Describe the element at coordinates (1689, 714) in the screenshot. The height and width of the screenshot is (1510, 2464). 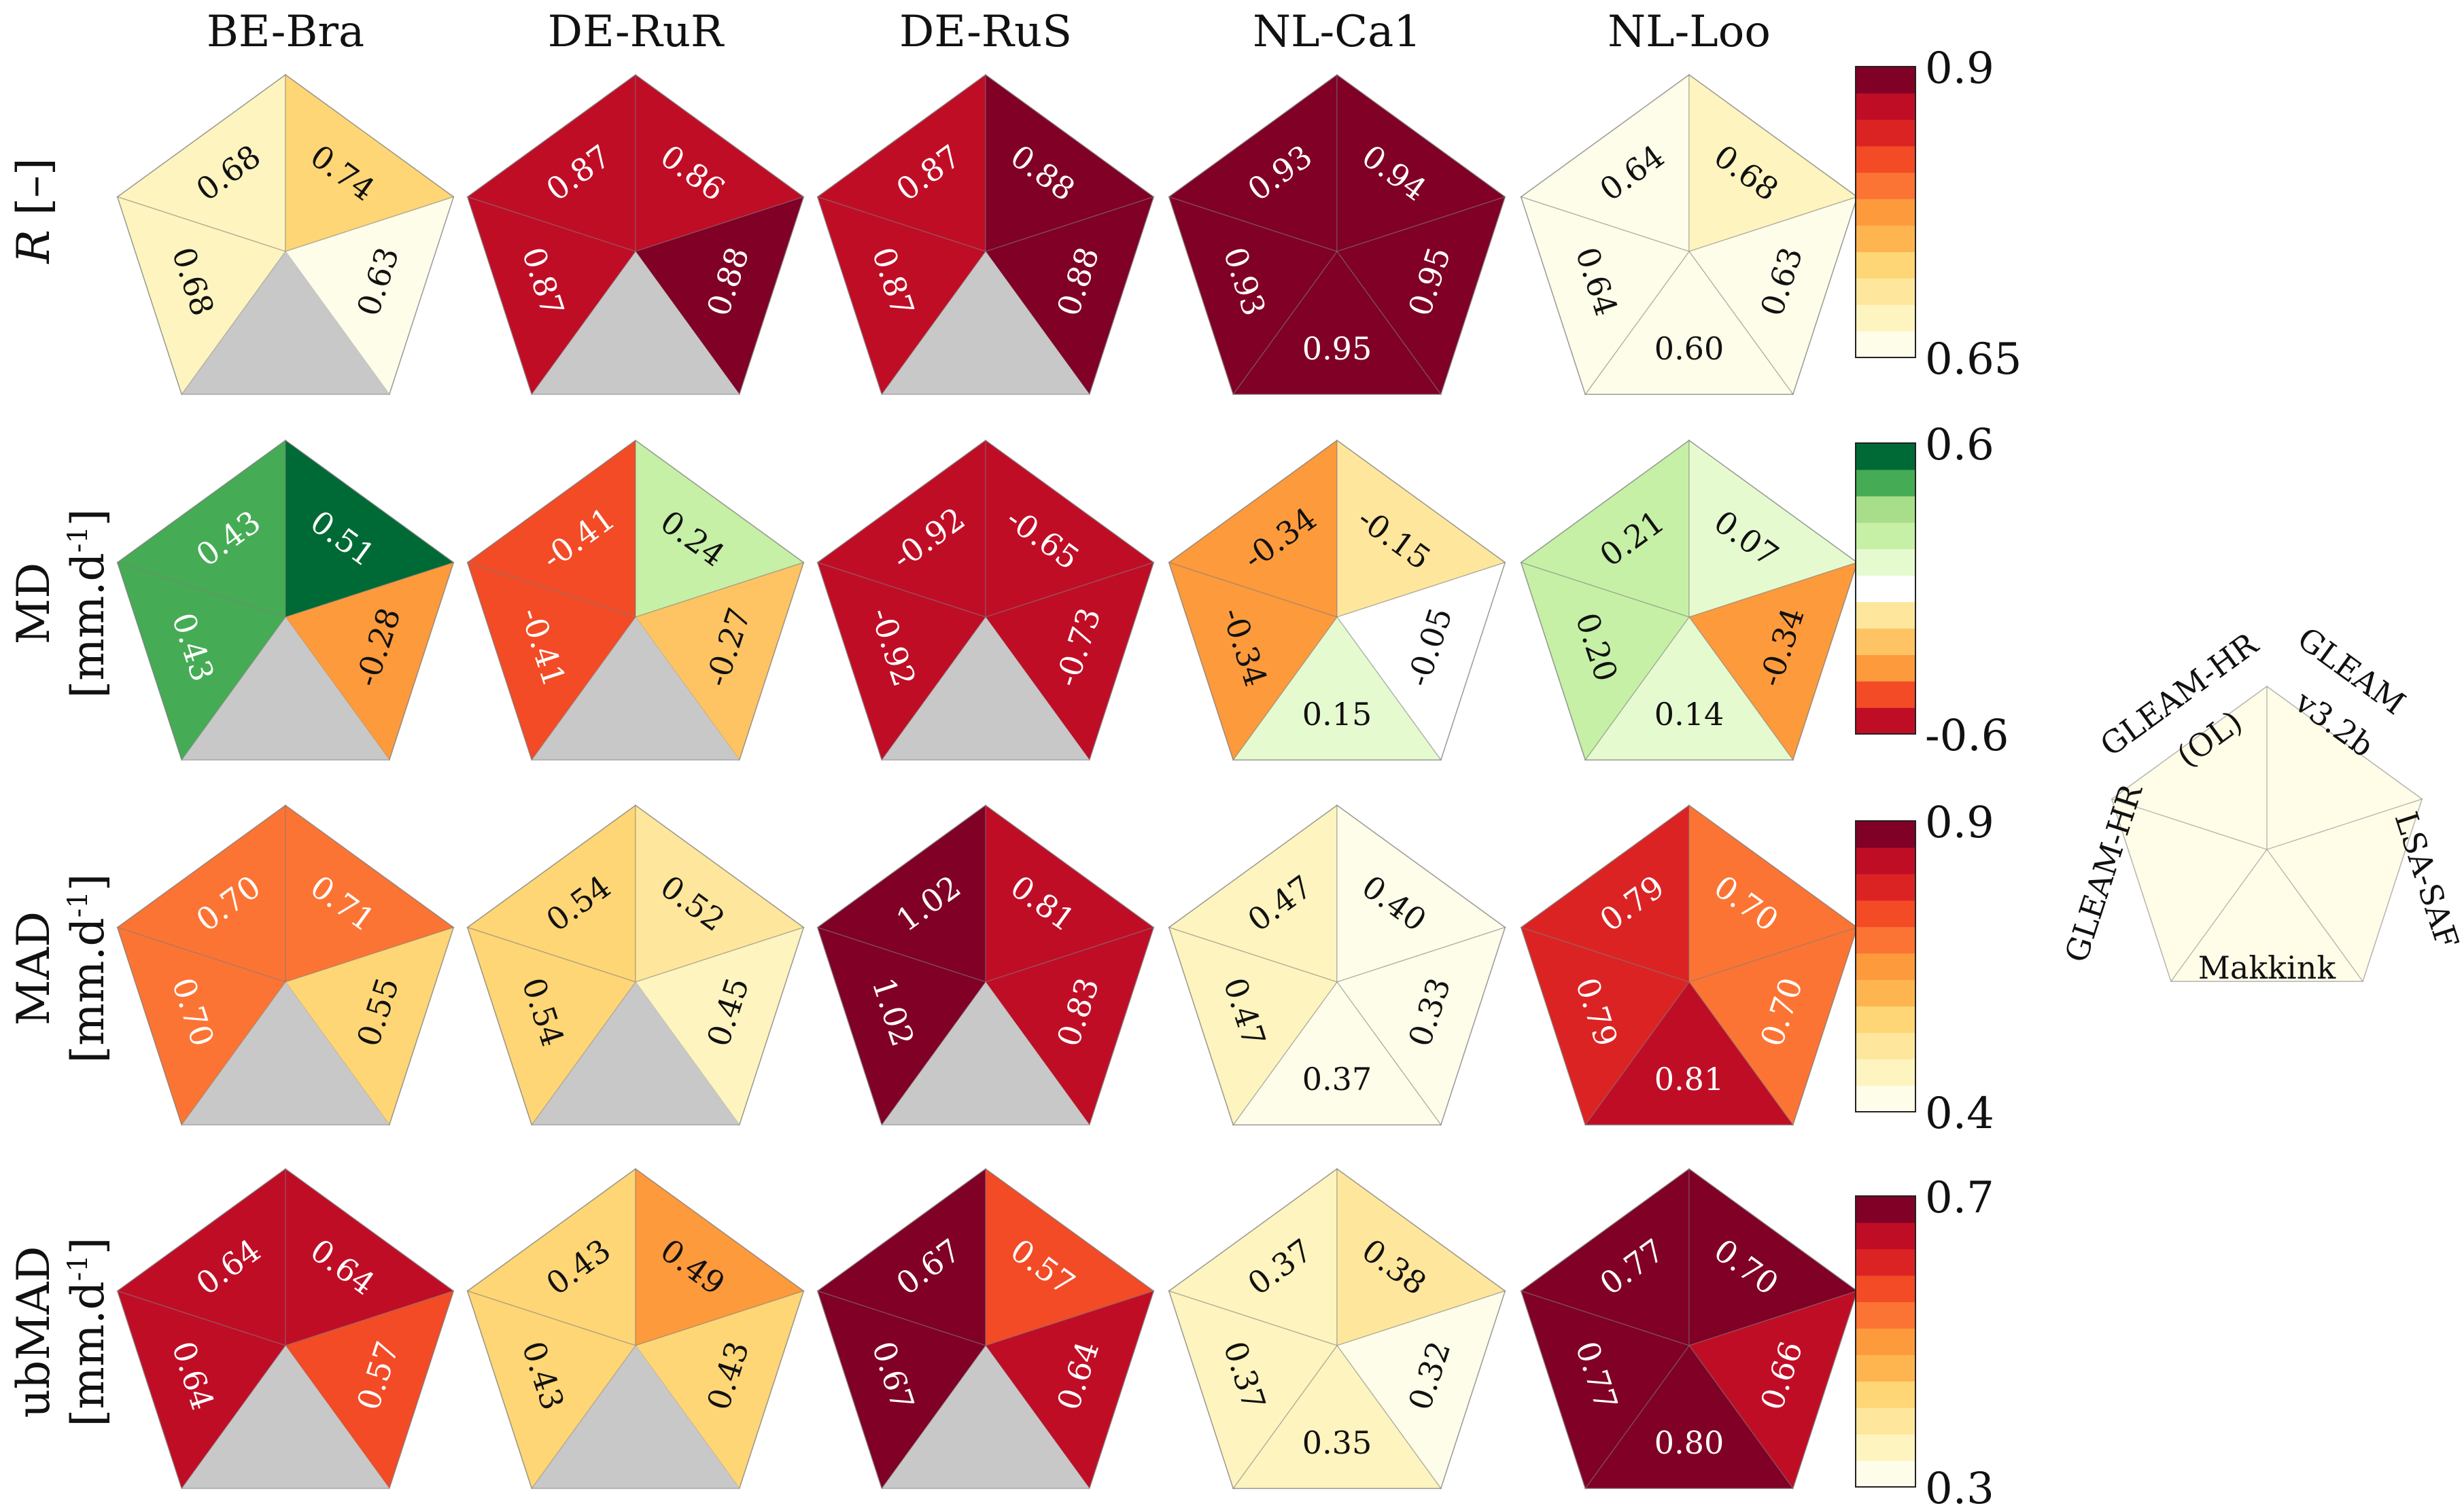
I see `value-label: 0.14` at that location.